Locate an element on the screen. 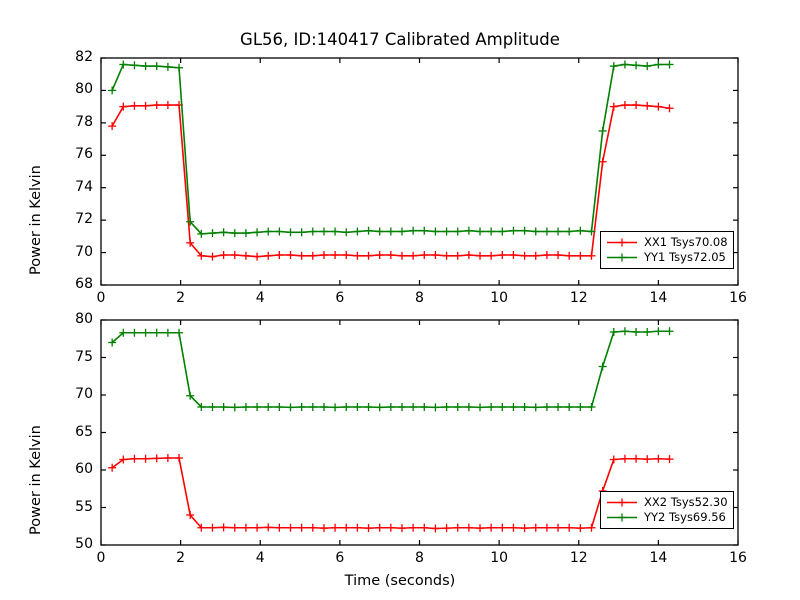 This screenshot has height=600, width=800. legend-label: YY1 Tsys72.05 is located at coordinates (685, 257).